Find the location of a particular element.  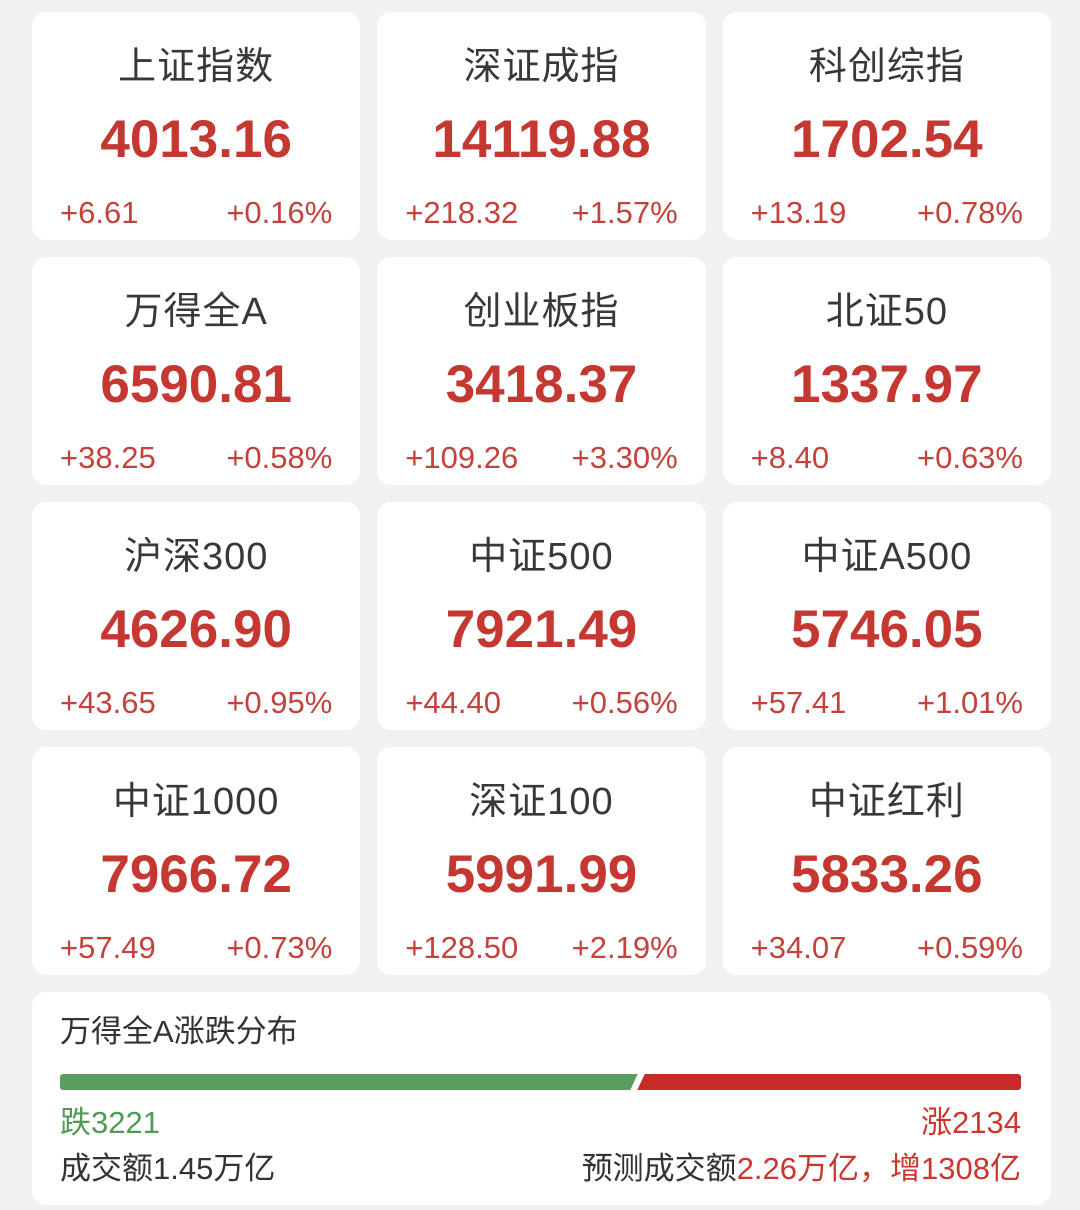

distribution-bar is located at coordinates (540, 1082).